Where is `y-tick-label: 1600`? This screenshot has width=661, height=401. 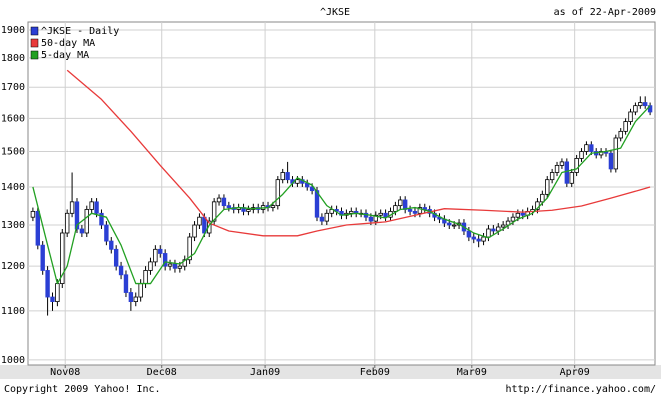
y-tick-label: 1600 is located at coordinates (13, 118).